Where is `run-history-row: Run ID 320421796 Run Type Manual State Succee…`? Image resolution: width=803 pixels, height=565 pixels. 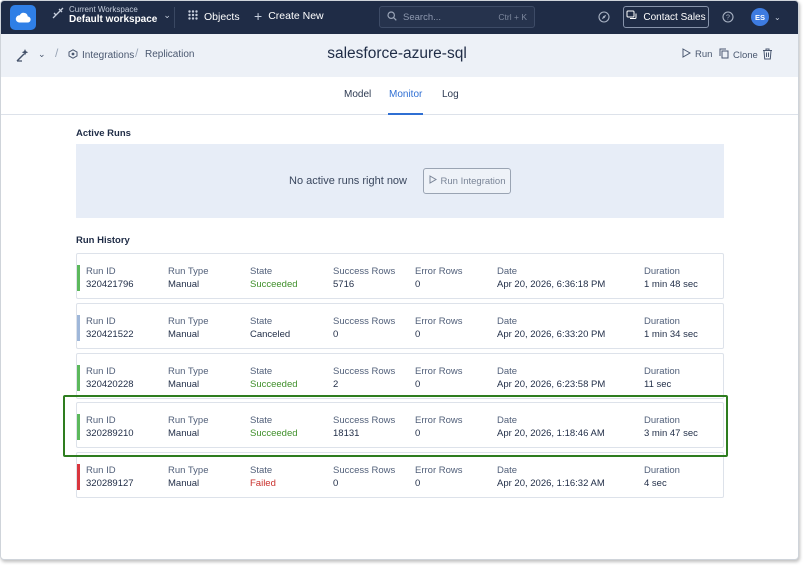 run-history-row: Run ID 320421796 Run Type Manual State Succee… is located at coordinates (400, 276).